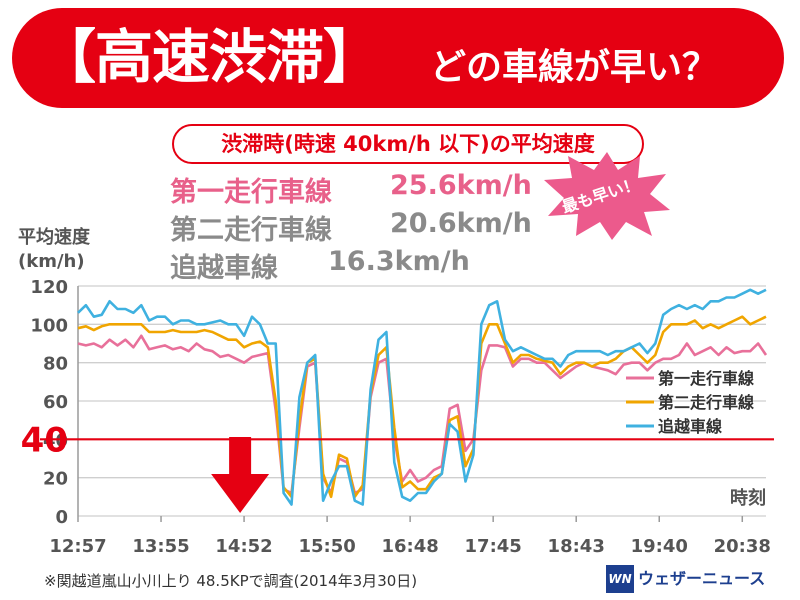 Image resolution: width=800 pixels, height=600 pixels. Describe the element at coordinates (620, 579) in the screenshot. I see `weathernews-logo-mark: WN` at that location.